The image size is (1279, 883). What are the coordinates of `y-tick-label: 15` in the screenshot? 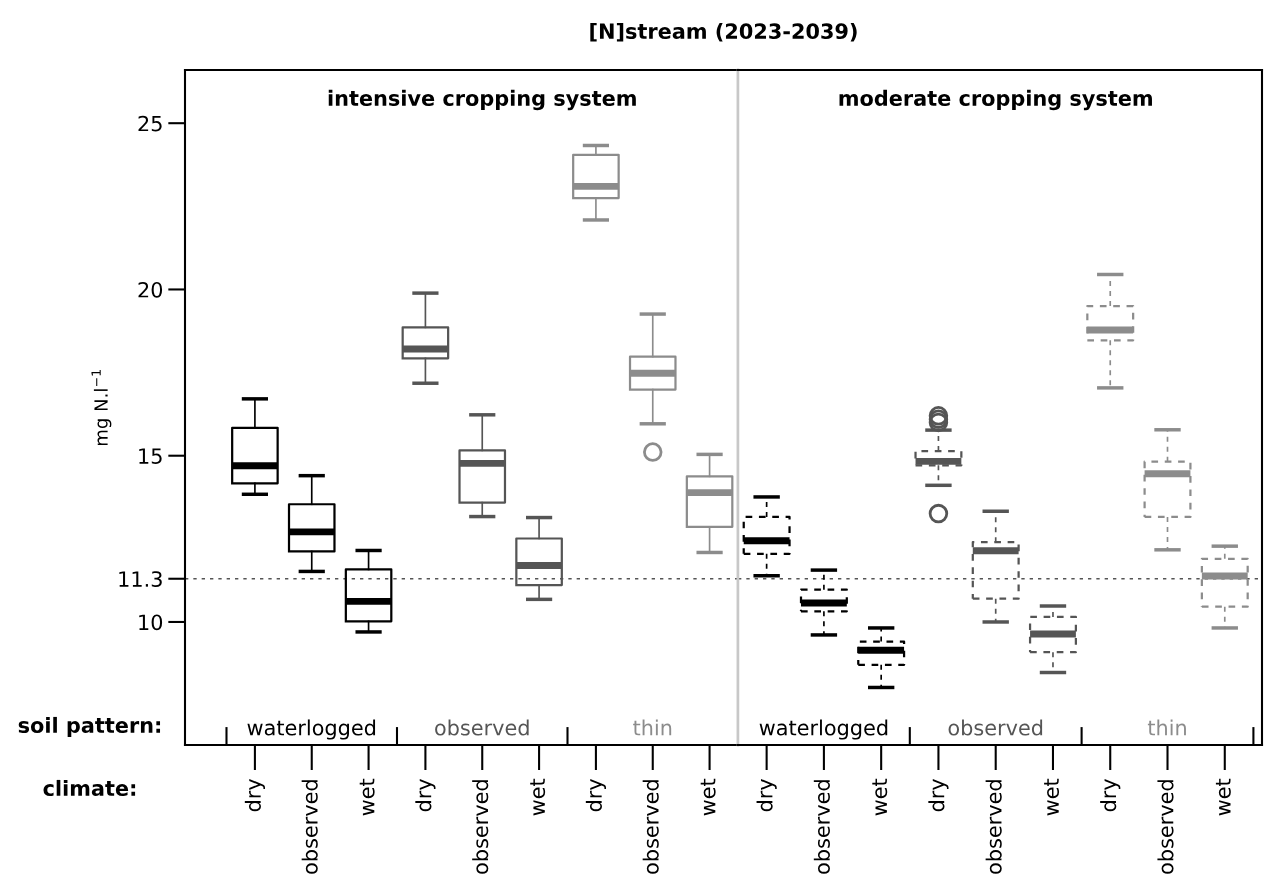 It's located at (150, 456).